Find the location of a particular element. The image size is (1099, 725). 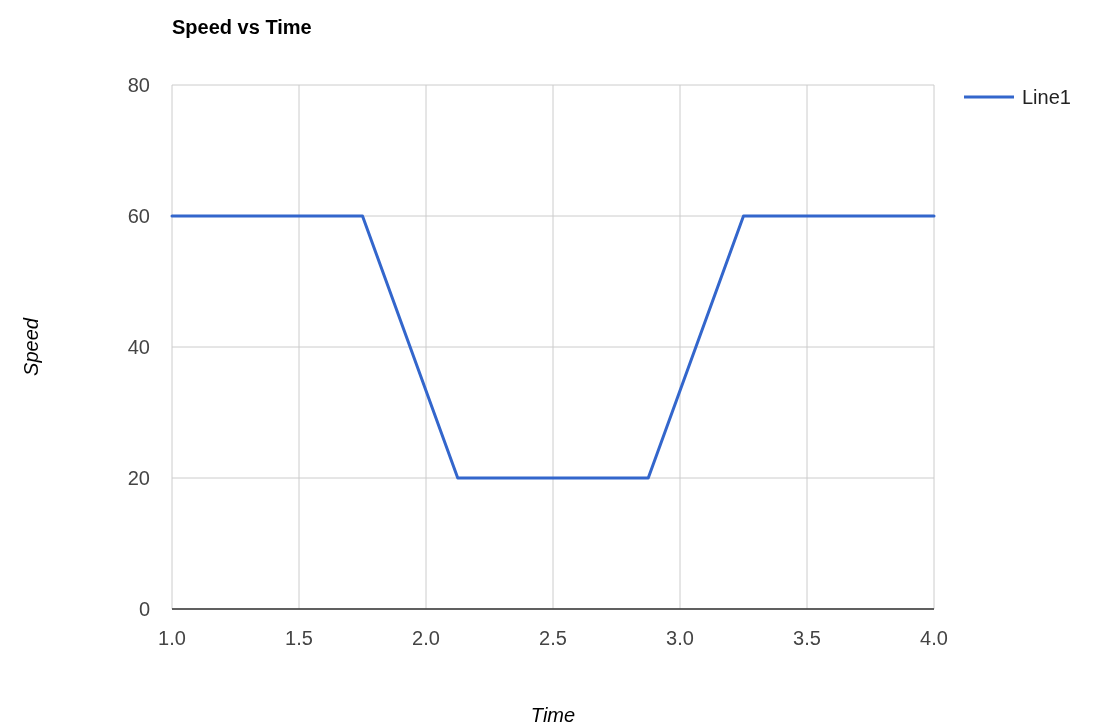

x-tick-label: 2.0 is located at coordinates (426, 638).